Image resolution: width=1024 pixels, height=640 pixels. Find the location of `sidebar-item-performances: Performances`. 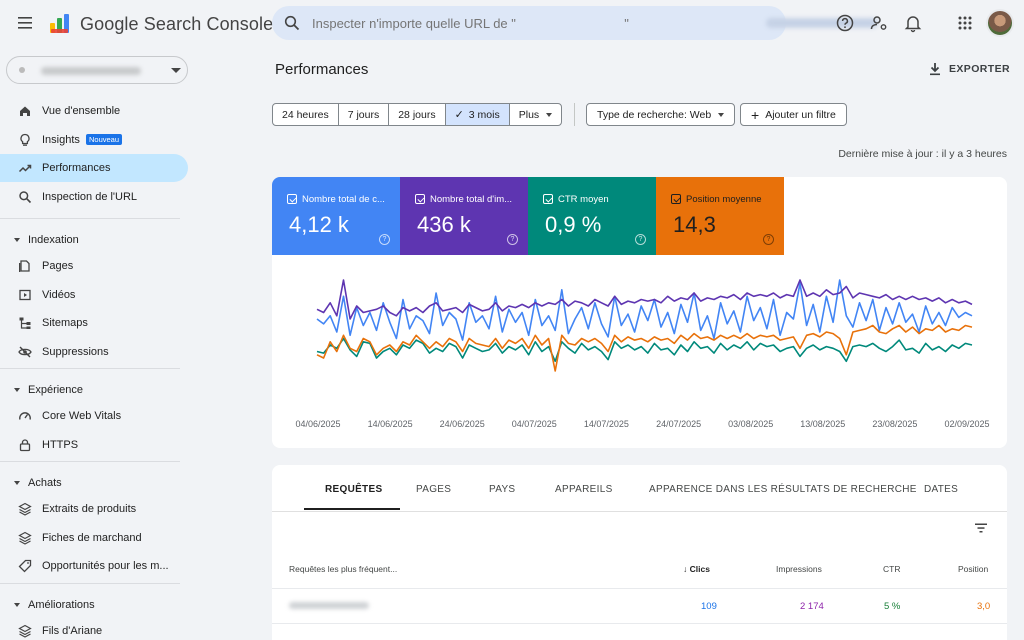

sidebar-item-performances: Performances is located at coordinates (94, 168).